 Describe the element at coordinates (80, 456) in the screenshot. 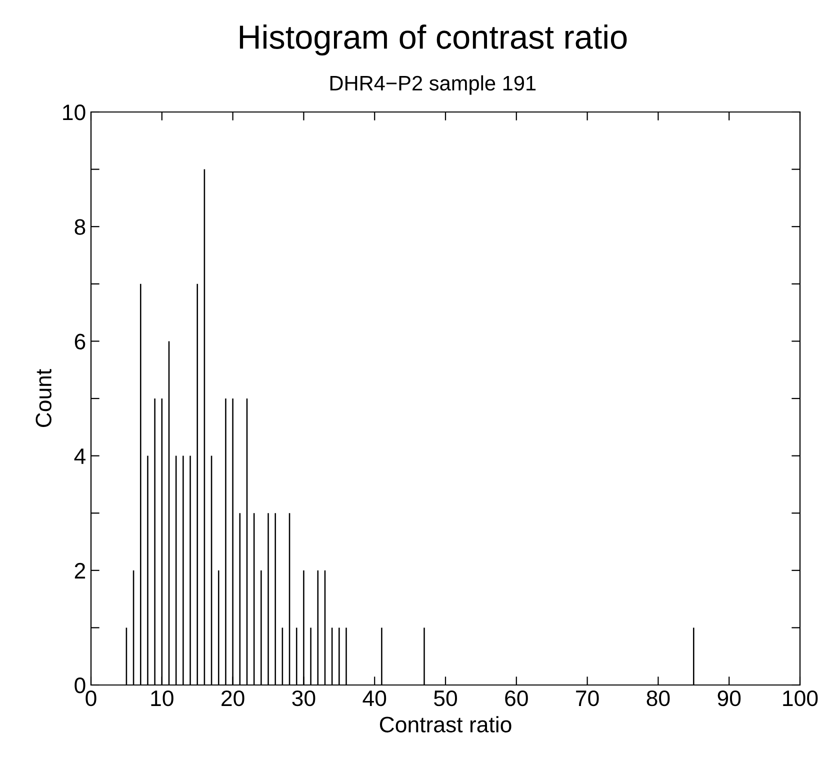

I see `y-tick-label: 4` at that location.